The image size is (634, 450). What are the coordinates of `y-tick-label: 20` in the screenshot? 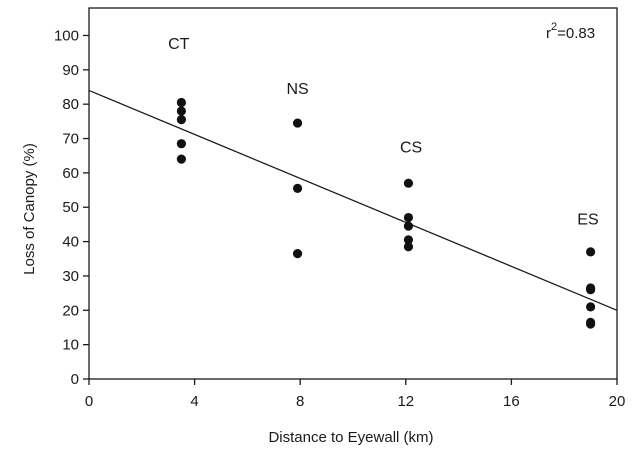 It's located at (70, 310).